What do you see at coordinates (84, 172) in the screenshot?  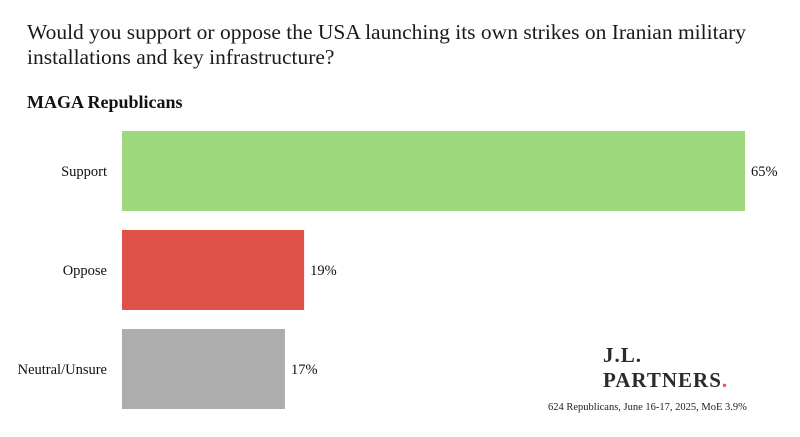 I see `category-label-support: Support` at bounding box center [84, 172].